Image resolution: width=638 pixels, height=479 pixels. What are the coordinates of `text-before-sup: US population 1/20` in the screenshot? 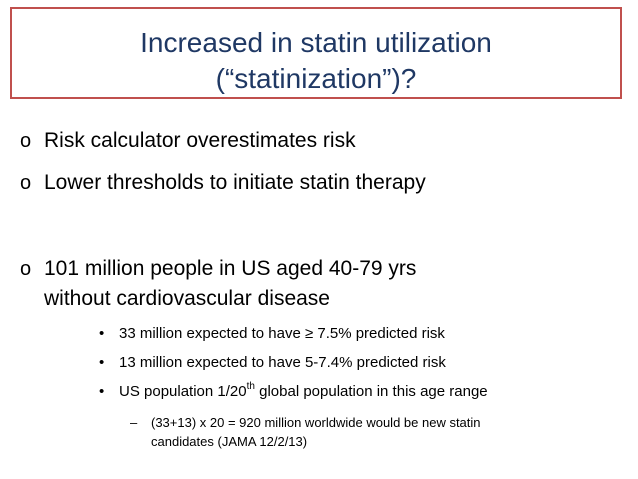 It's located at (183, 391).